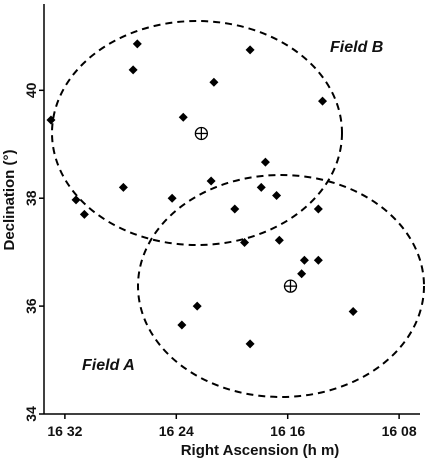 This screenshot has width=436, height=462. What do you see at coordinates (31, 90) in the screenshot?
I see `y-tick-label: 40` at bounding box center [31, 90].